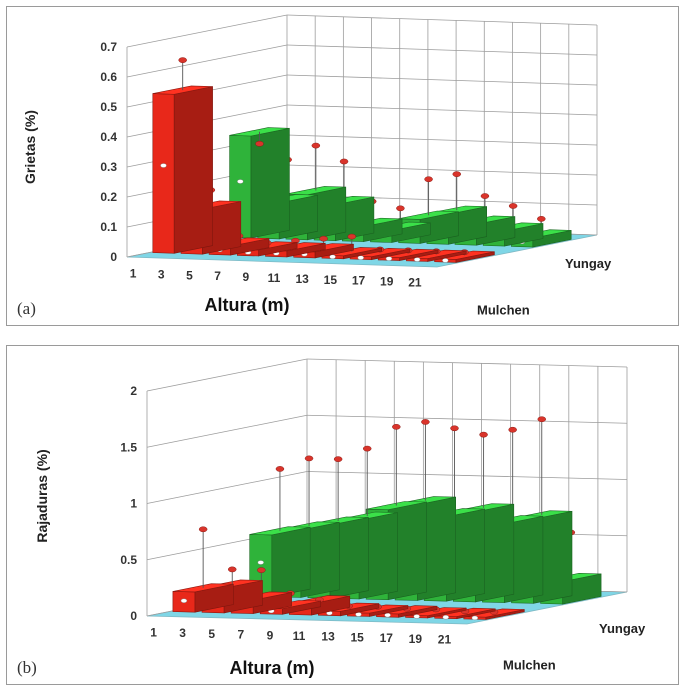 This screenshot has height=691, width=685. Describe the element at coordinates (108, 227) in the screenshot. I see `y-tick-label: 0.1` at that location.